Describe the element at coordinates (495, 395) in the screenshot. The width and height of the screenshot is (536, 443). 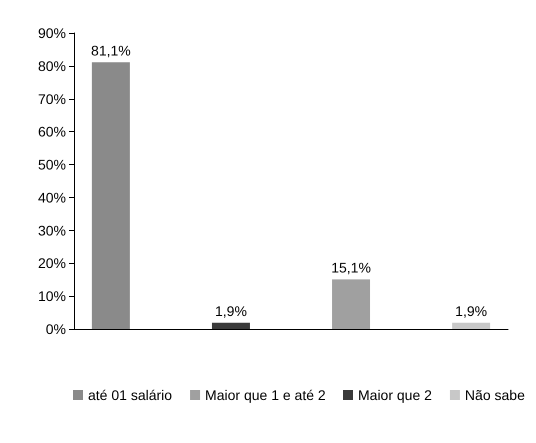
I see `legend-label: Não sabe` at that location.